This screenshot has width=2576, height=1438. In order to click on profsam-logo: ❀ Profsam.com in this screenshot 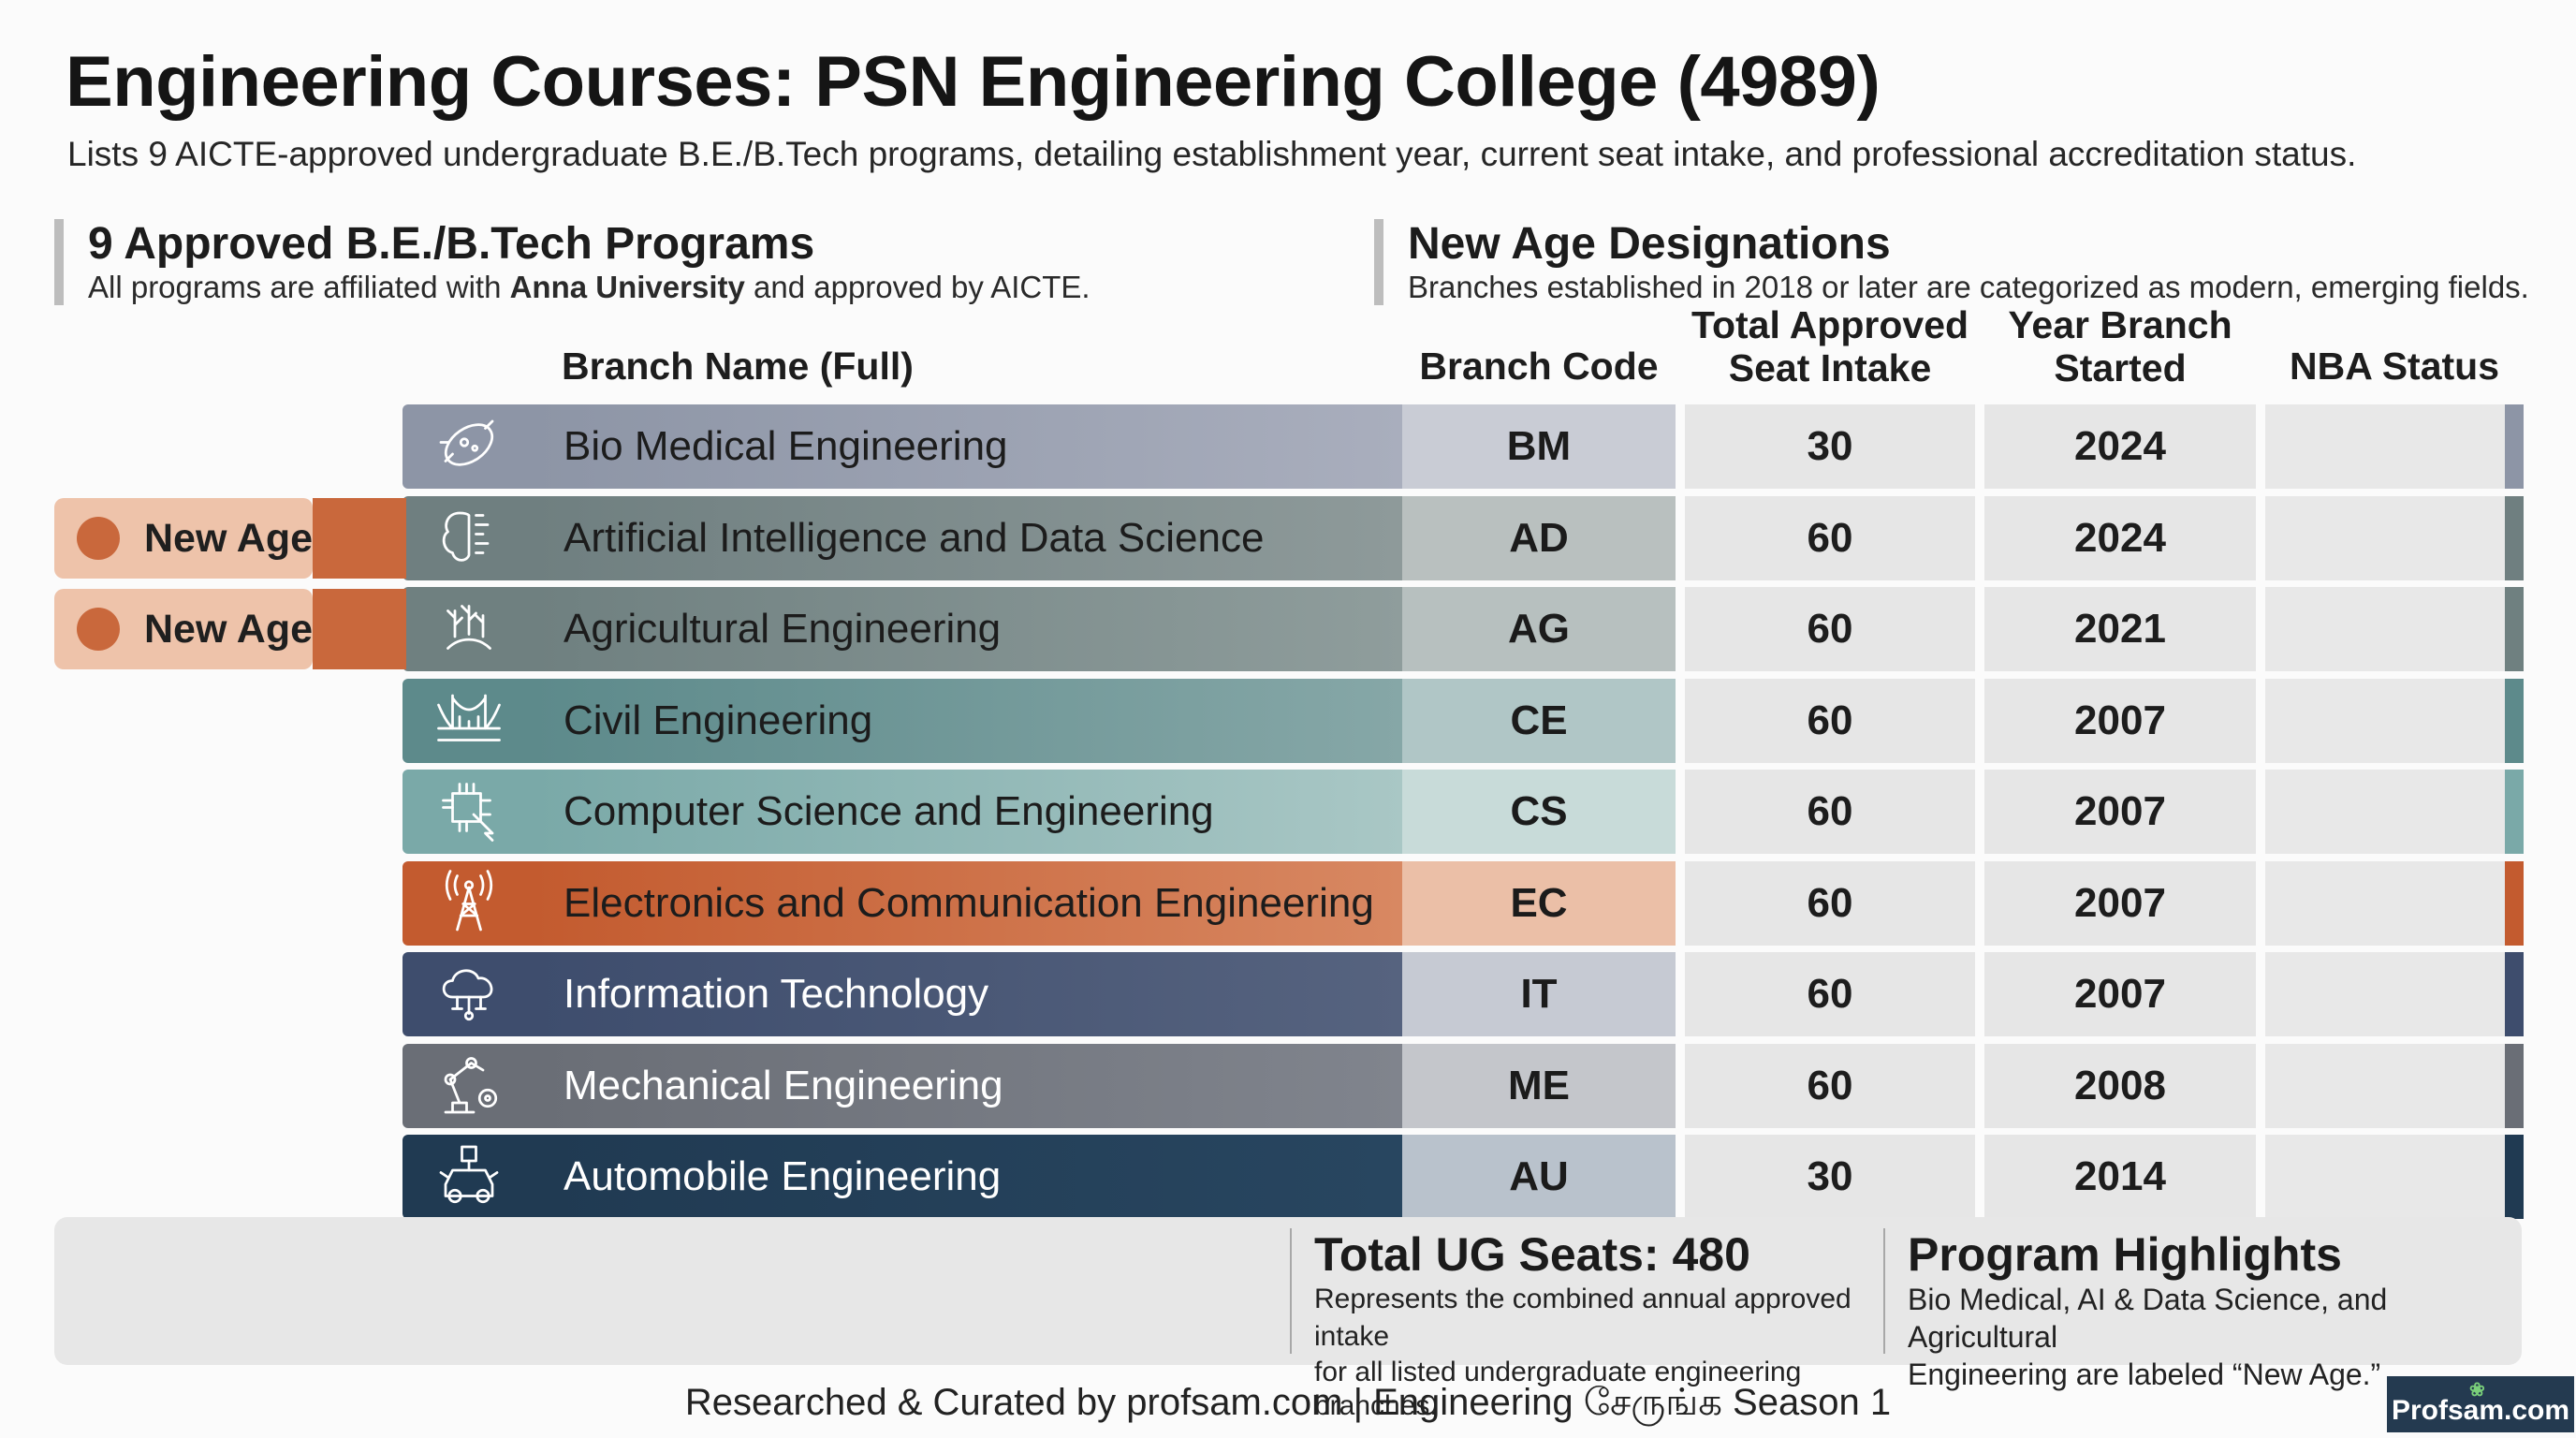, I will do `click(2480, 1404)`.